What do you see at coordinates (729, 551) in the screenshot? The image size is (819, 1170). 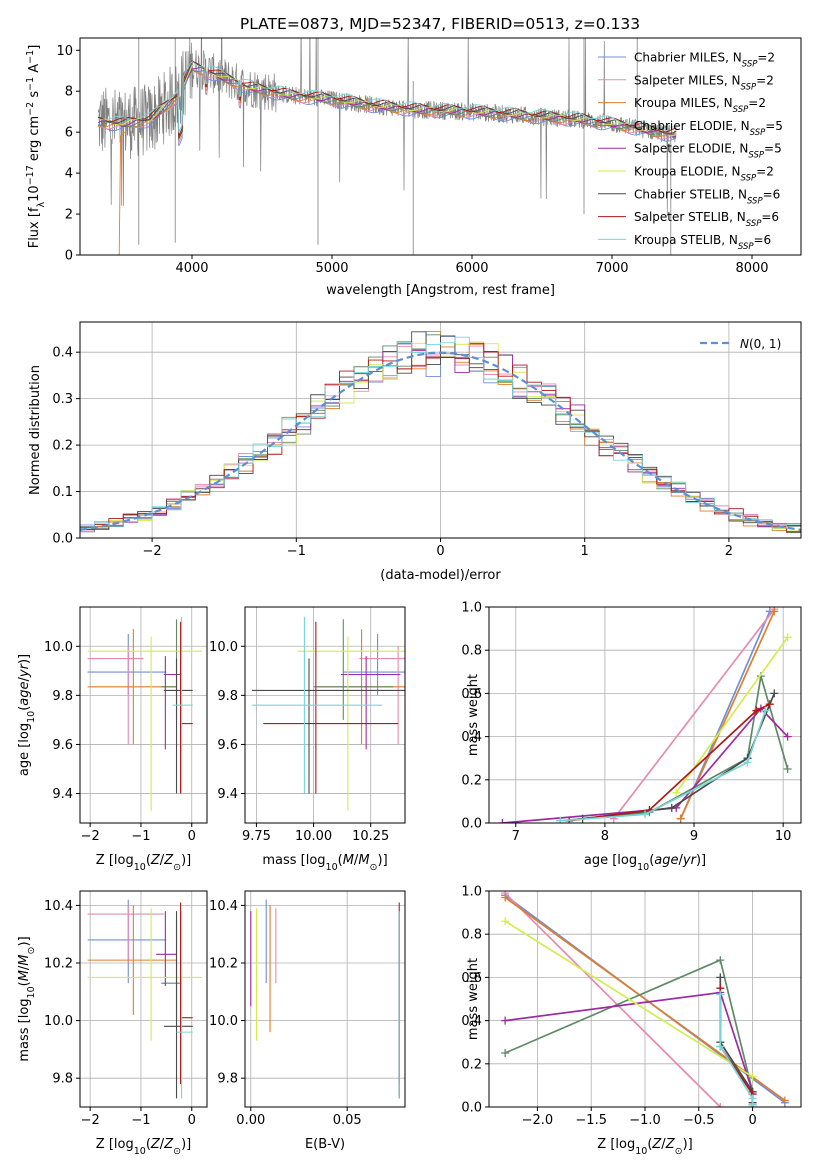 I see `x-tick-label: 2` at bounding box center [729, 551].